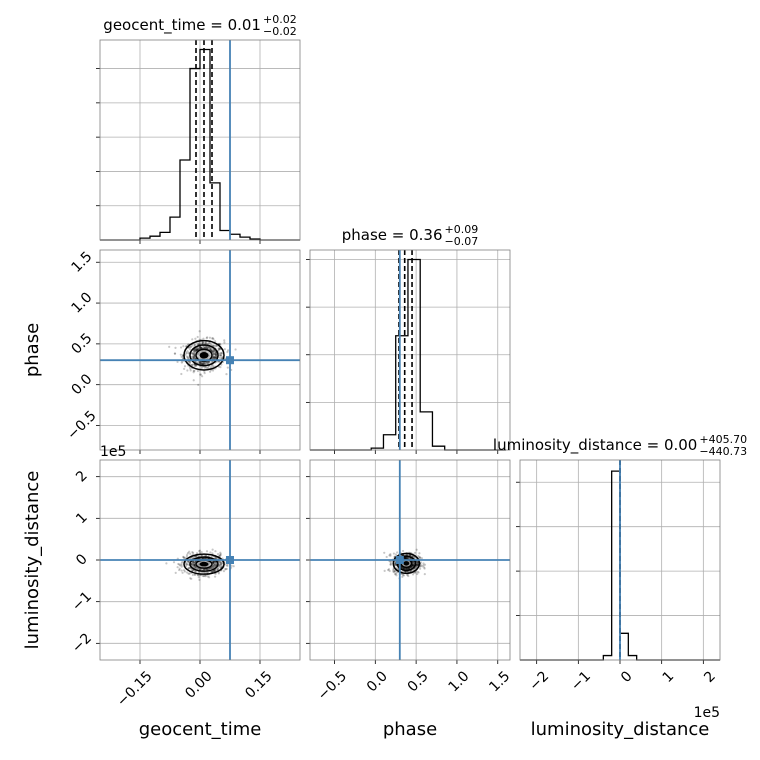 This screenshot has width=760, height=760. Describe the element at coordinates (410, 235) in the screenshot. I see `panel-title: phase = 0.36 +0.09−0.07` at that location.